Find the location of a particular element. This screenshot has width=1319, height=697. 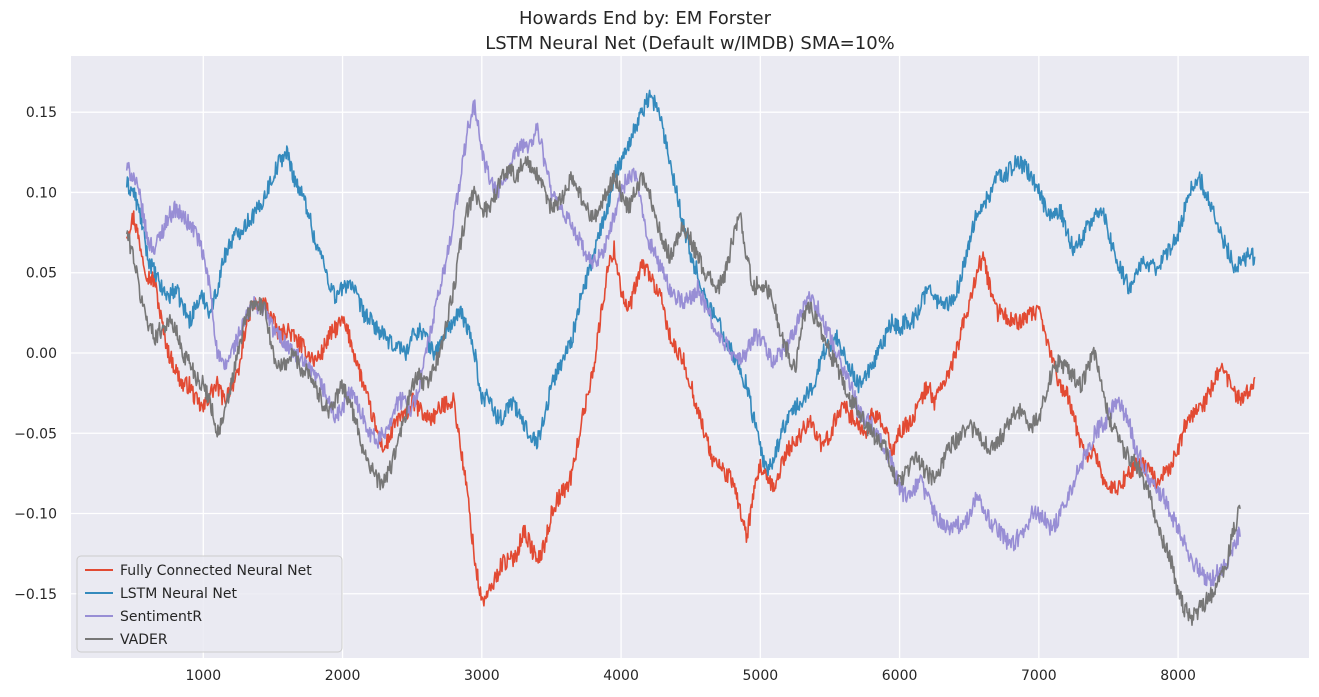

legend-label: Fully Connected Neural Net is located at coordinates (216, 571).